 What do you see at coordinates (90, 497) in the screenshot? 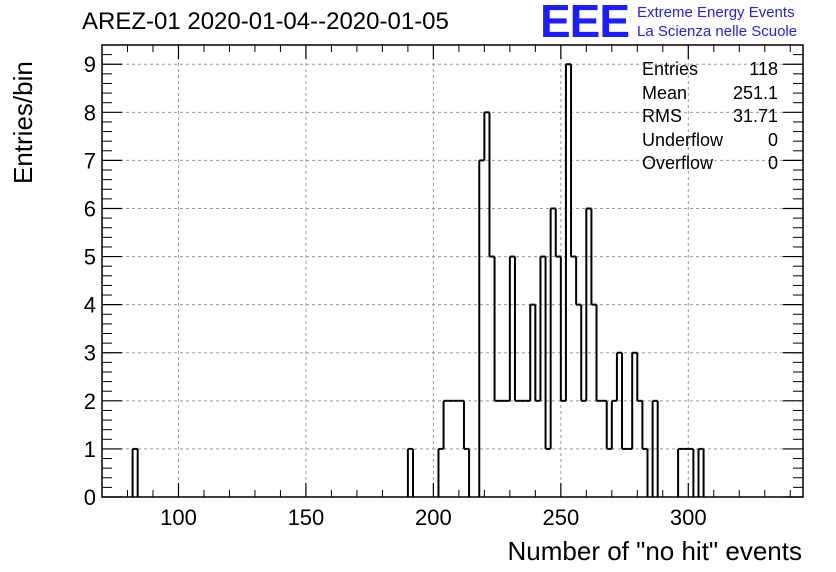
I see `y-tick-label: 0` at bounding box center [90, 497].